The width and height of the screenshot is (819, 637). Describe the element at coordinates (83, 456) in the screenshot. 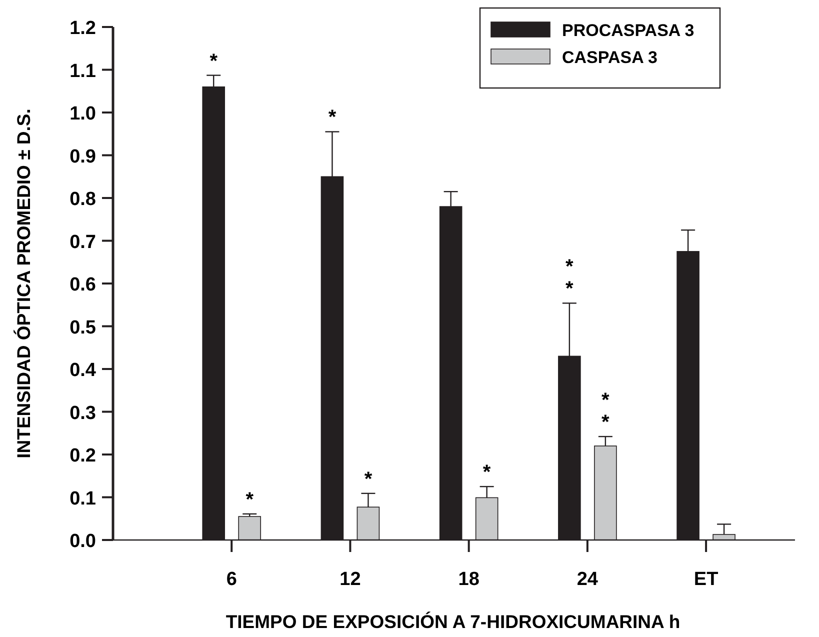

I see `y-tick-label: 0.2` at that location.